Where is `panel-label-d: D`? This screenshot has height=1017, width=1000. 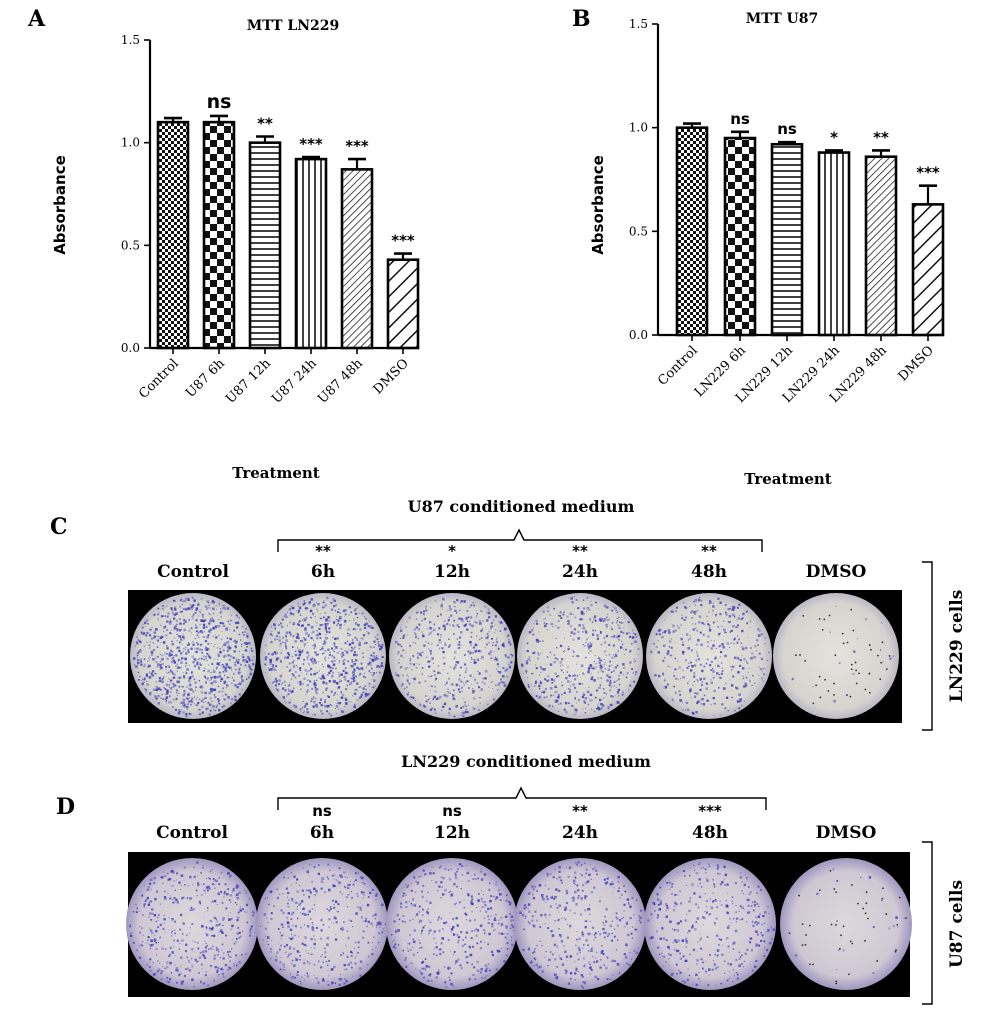 panel-label-d: D is located at coordinates (65, 807).